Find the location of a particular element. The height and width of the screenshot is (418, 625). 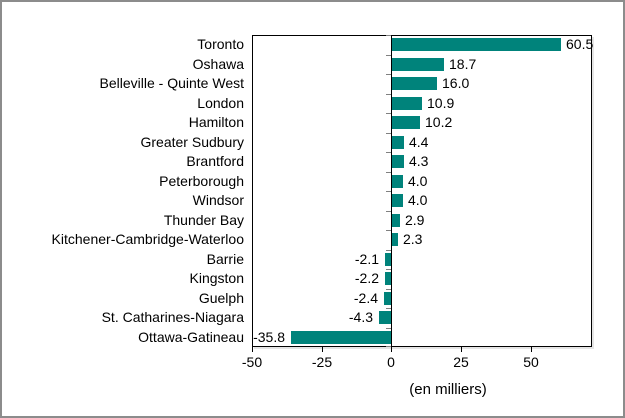

category-label: Barrie is located at coordinates (225, 258).